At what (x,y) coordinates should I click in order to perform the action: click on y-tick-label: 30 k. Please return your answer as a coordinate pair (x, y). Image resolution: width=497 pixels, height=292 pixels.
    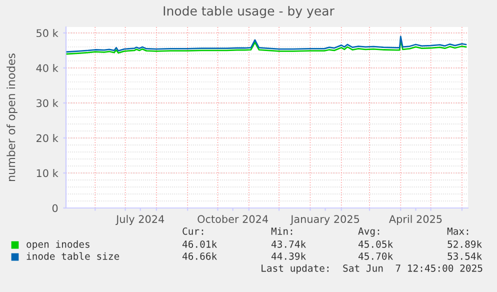
    Looking at the image, I should click on (47, 103).